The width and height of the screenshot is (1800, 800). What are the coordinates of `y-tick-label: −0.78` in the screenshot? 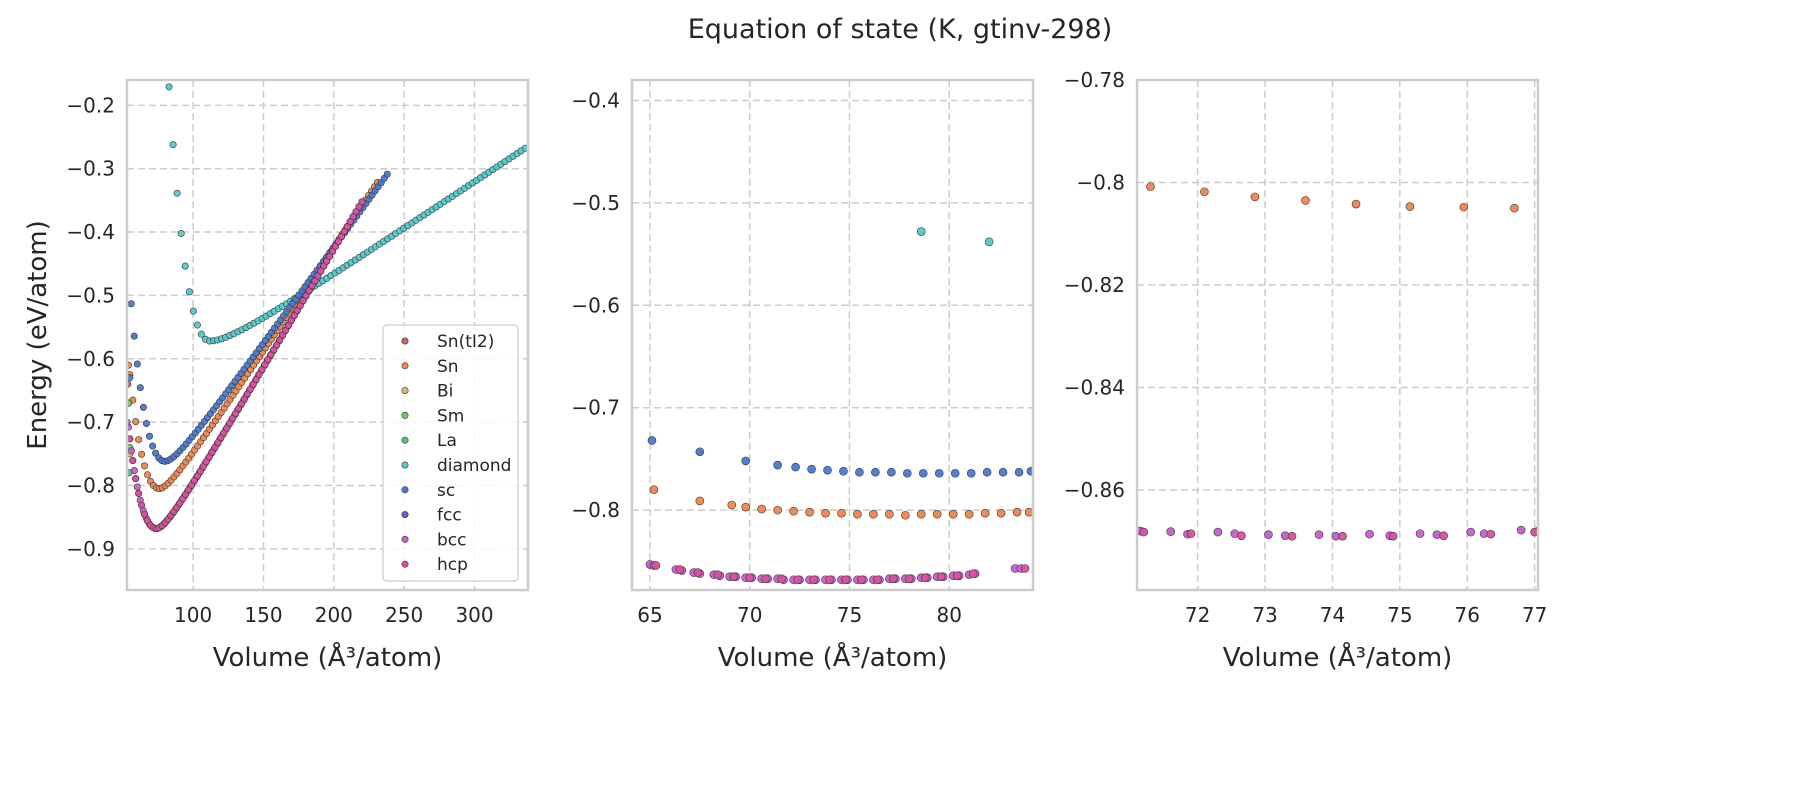 It's located at (1094, 80).